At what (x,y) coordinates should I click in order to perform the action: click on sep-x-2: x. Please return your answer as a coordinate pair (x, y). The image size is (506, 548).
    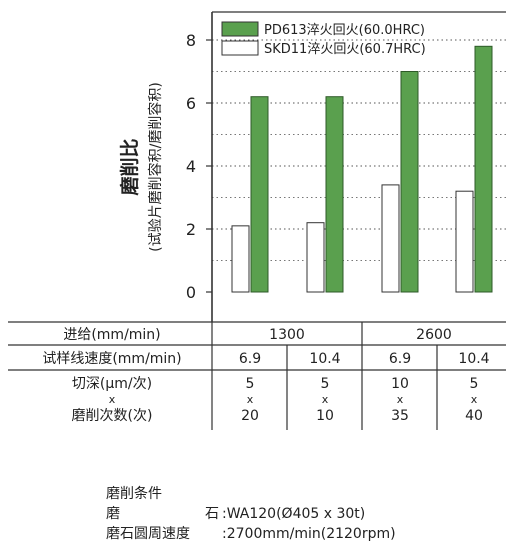
    Looking at the image, I should click on (325, 399).